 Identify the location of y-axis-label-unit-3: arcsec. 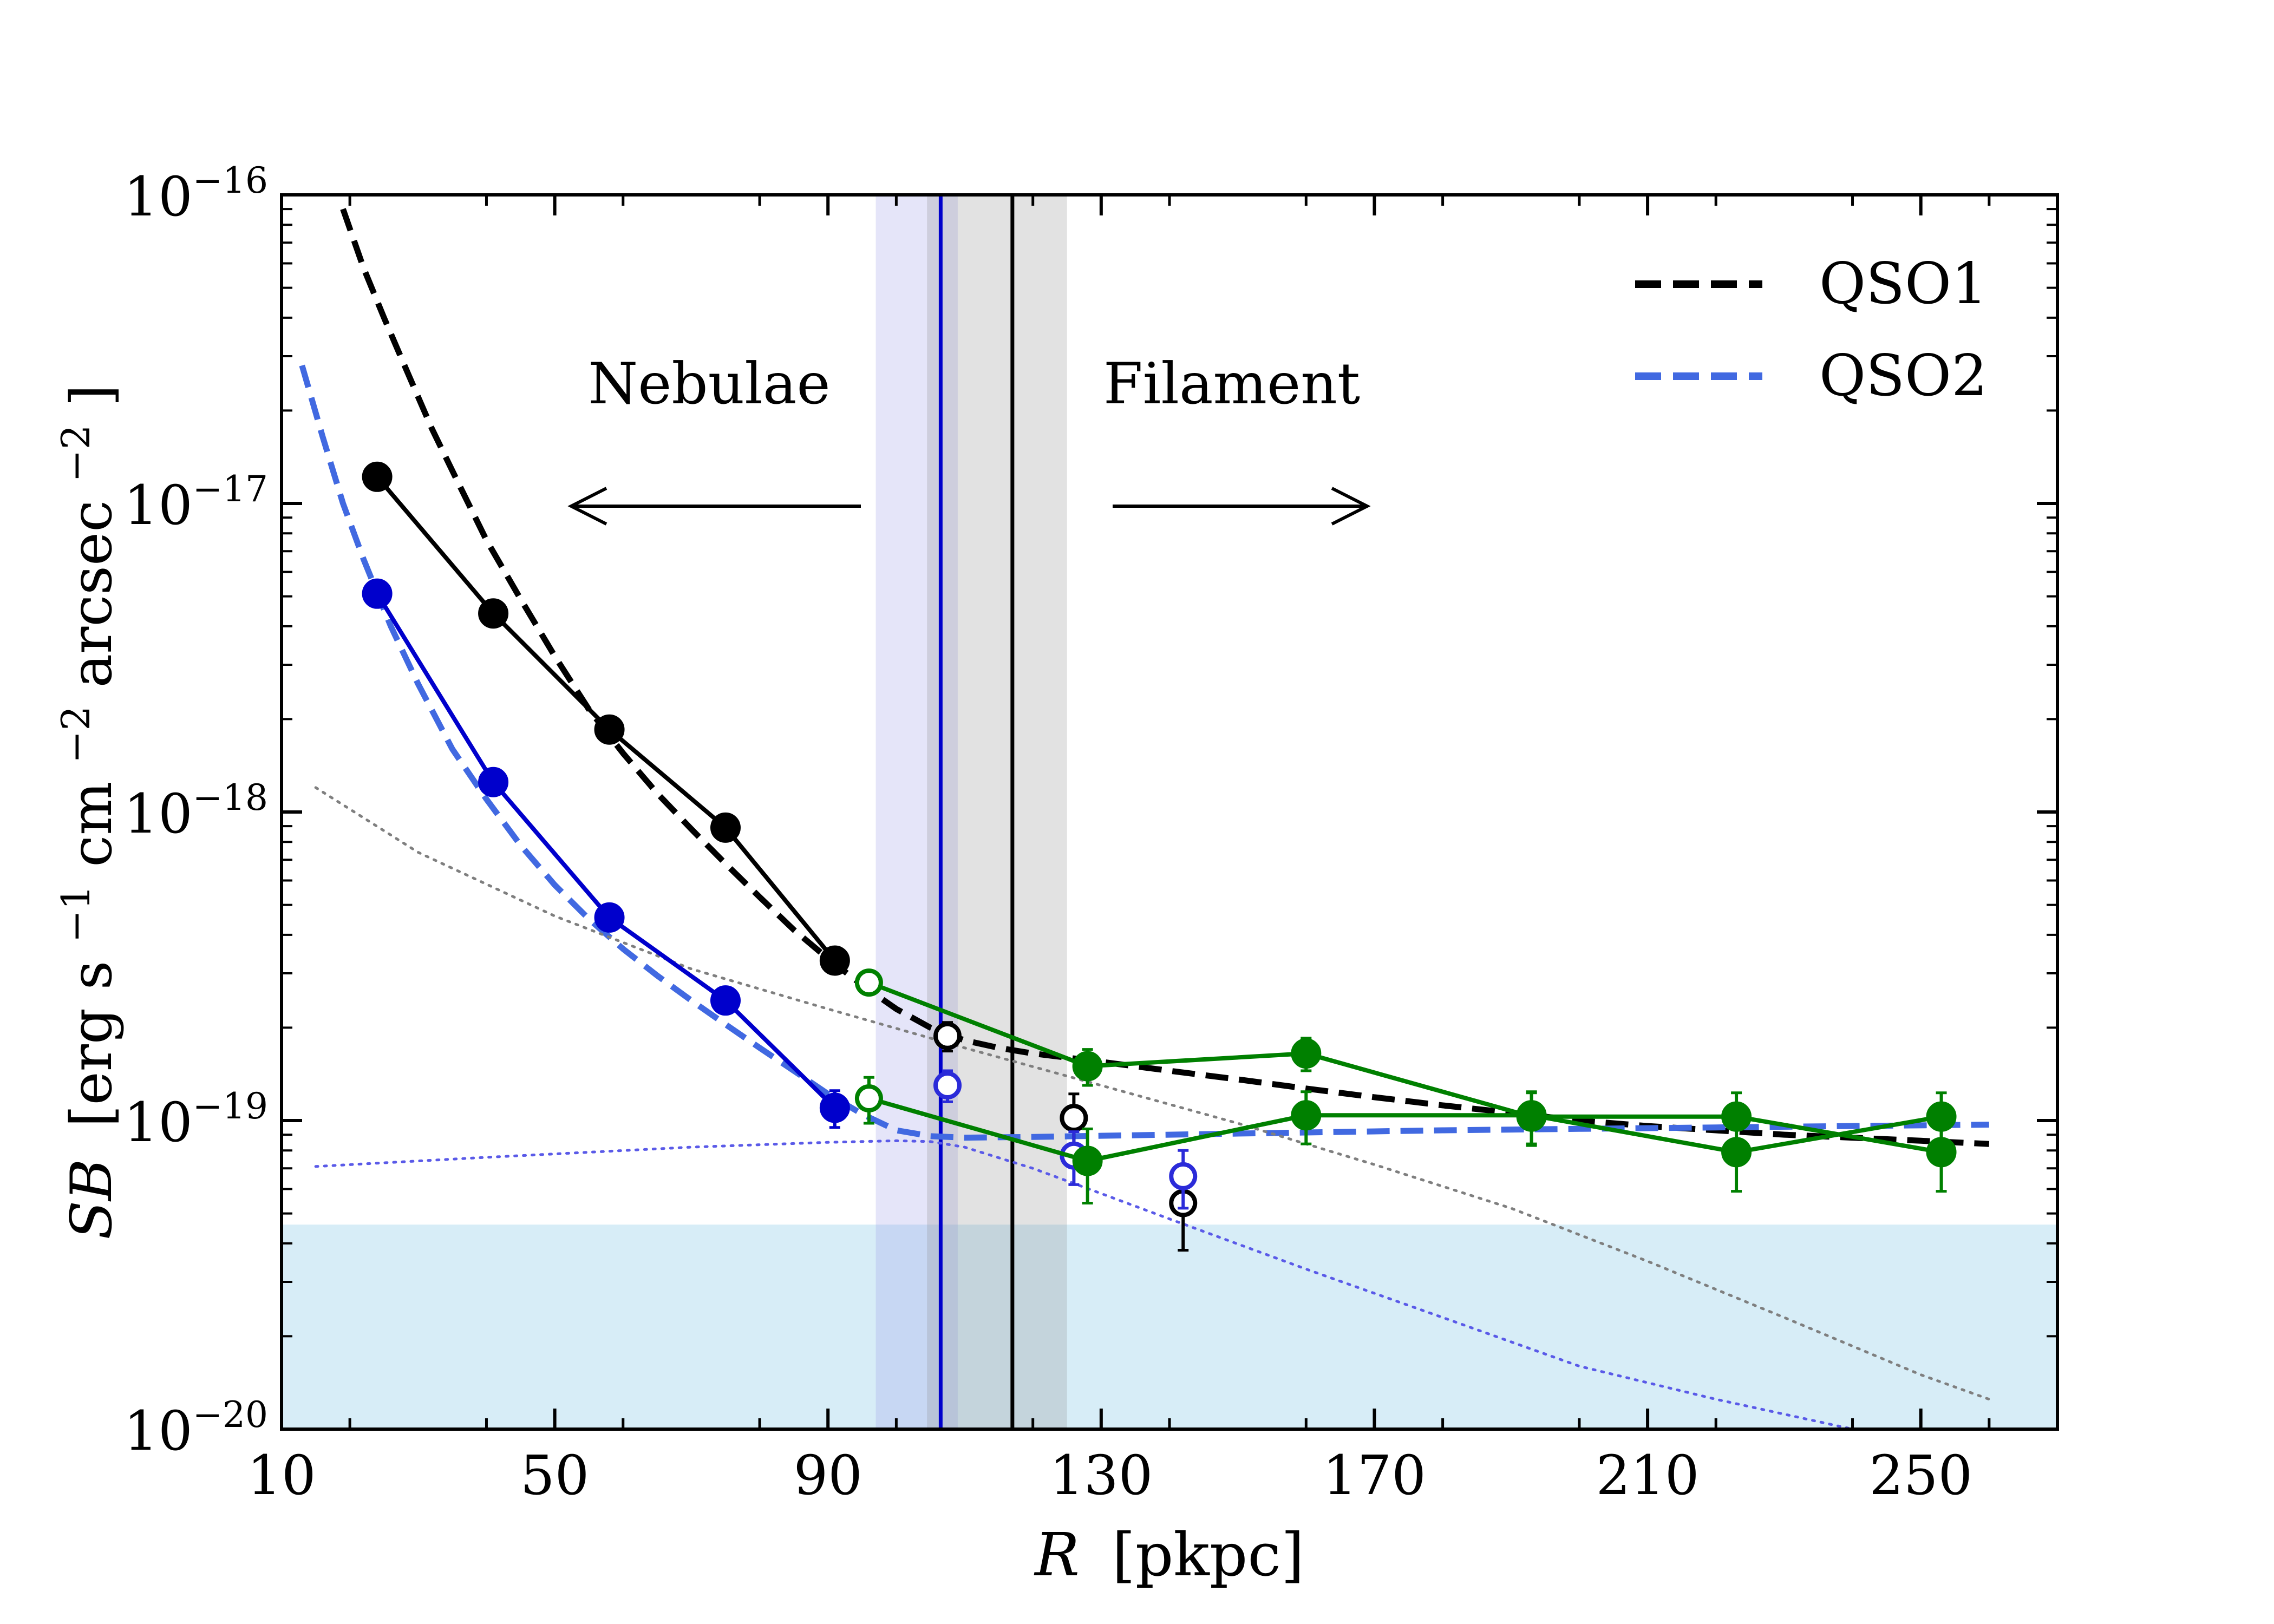
(91, 594).